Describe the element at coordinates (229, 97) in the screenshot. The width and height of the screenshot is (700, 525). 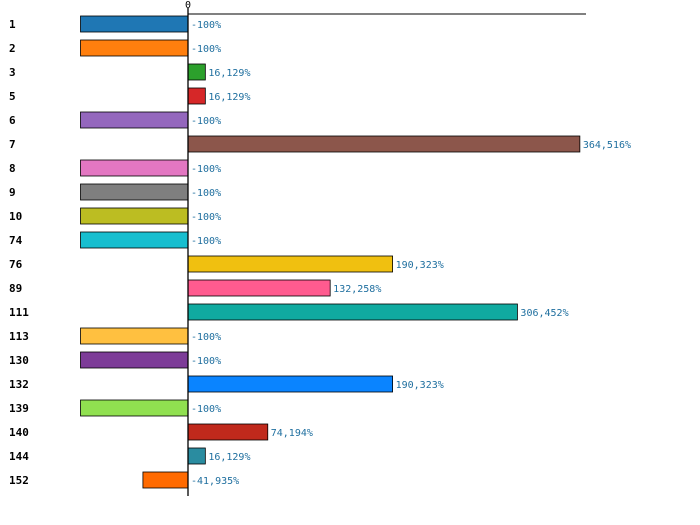
I see `value-label-5: 16,129%` at that location.